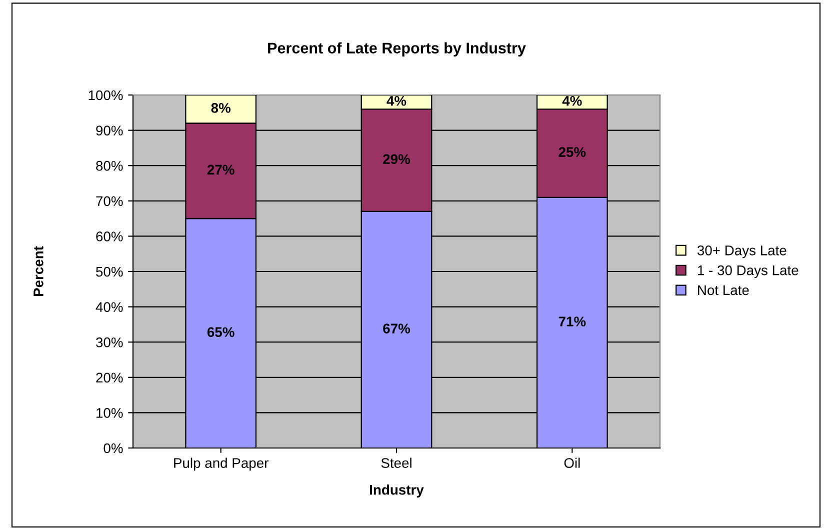  I want to click on y-tick-label: 70%, so click(109, 201).